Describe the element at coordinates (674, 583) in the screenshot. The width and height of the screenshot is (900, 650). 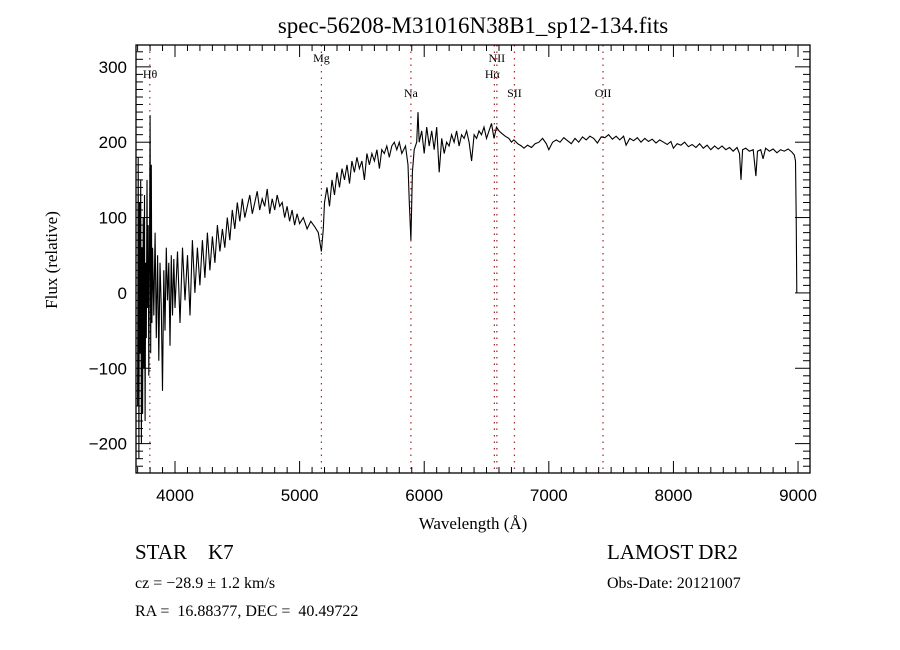
I see `observation-date: Obs-Date: 20121007` at that location.